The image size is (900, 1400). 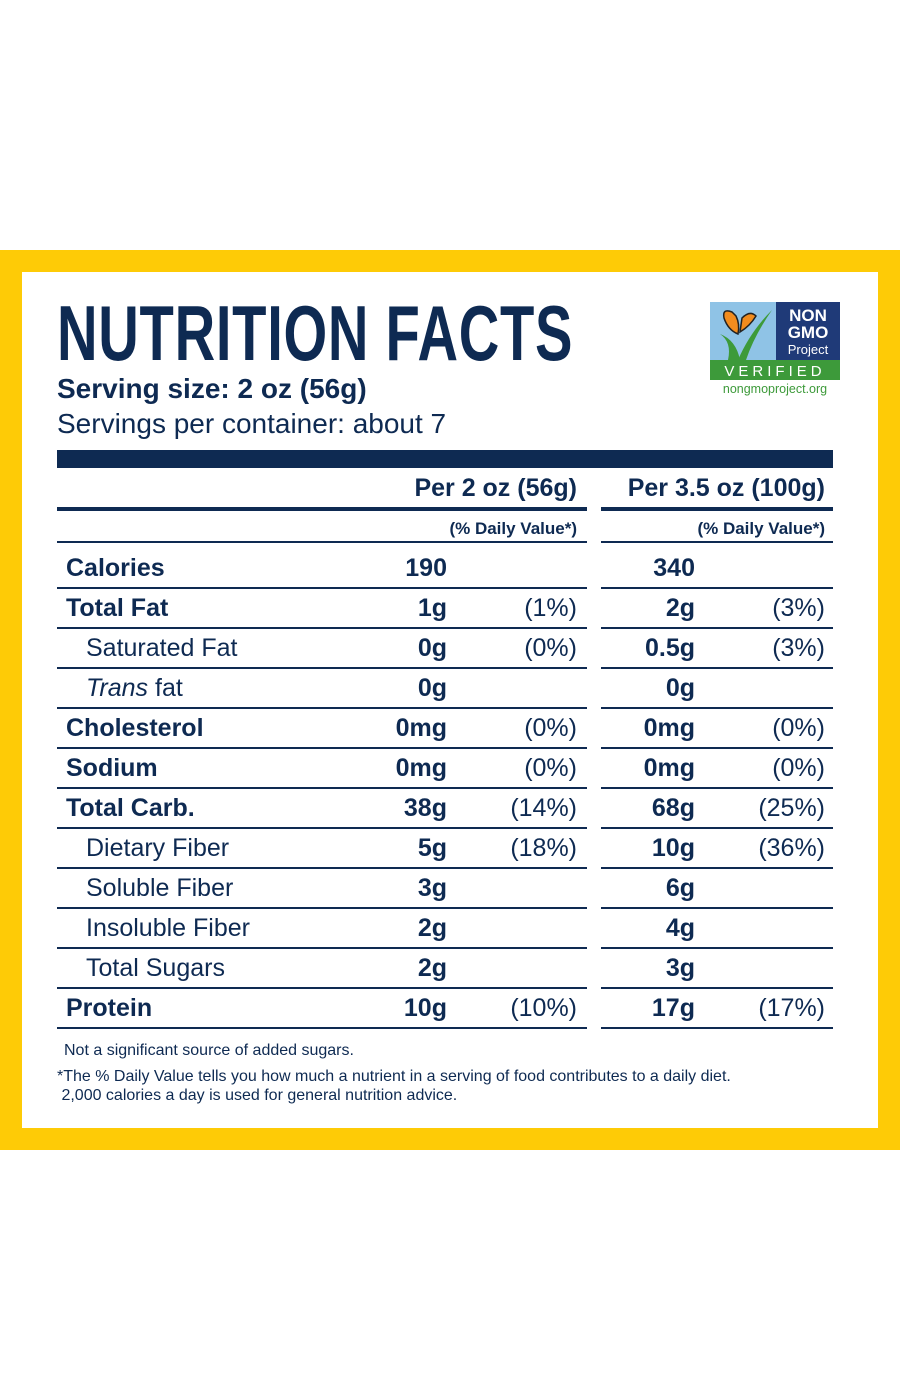 What do you see at coordinates (495, 488) in the screenshot?
I see `column-header-per-serving: Per 2 oz (56g)` at bounding box center [495, 488].